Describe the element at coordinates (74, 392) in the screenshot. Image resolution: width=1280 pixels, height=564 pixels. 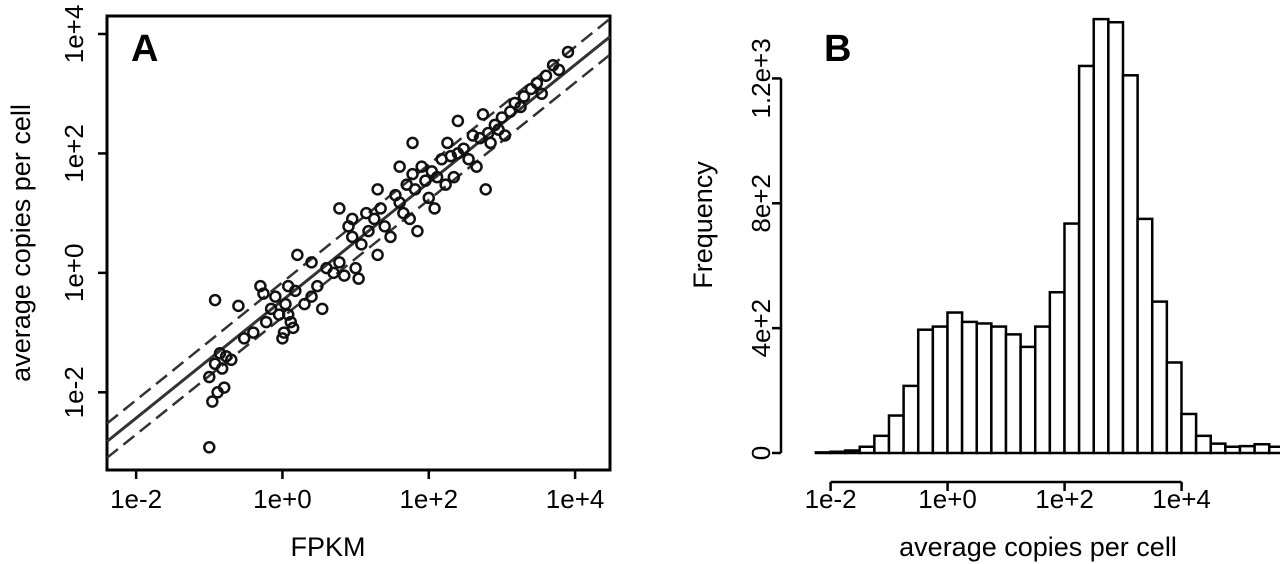
I see `panel-a-y-tick-label: 1e-2` at that location.